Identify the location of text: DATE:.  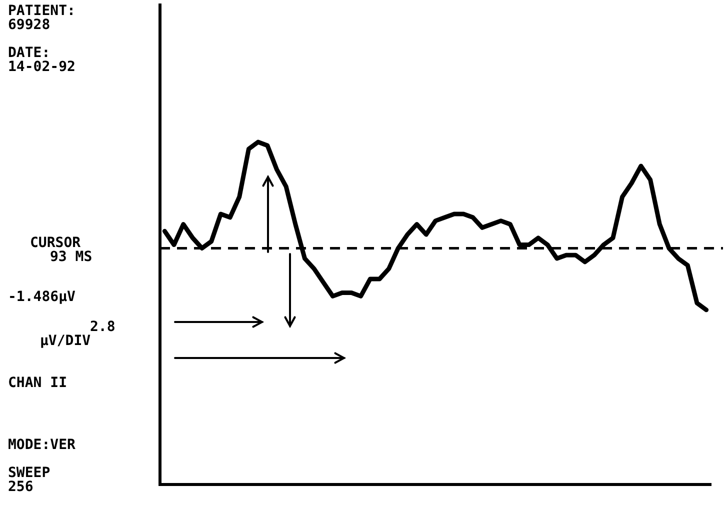
(29, 53).